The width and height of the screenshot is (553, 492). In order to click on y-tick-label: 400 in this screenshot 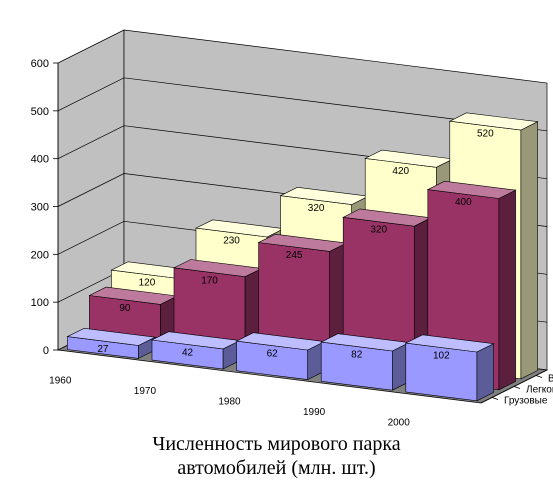, I will do `click(40, 160)`.